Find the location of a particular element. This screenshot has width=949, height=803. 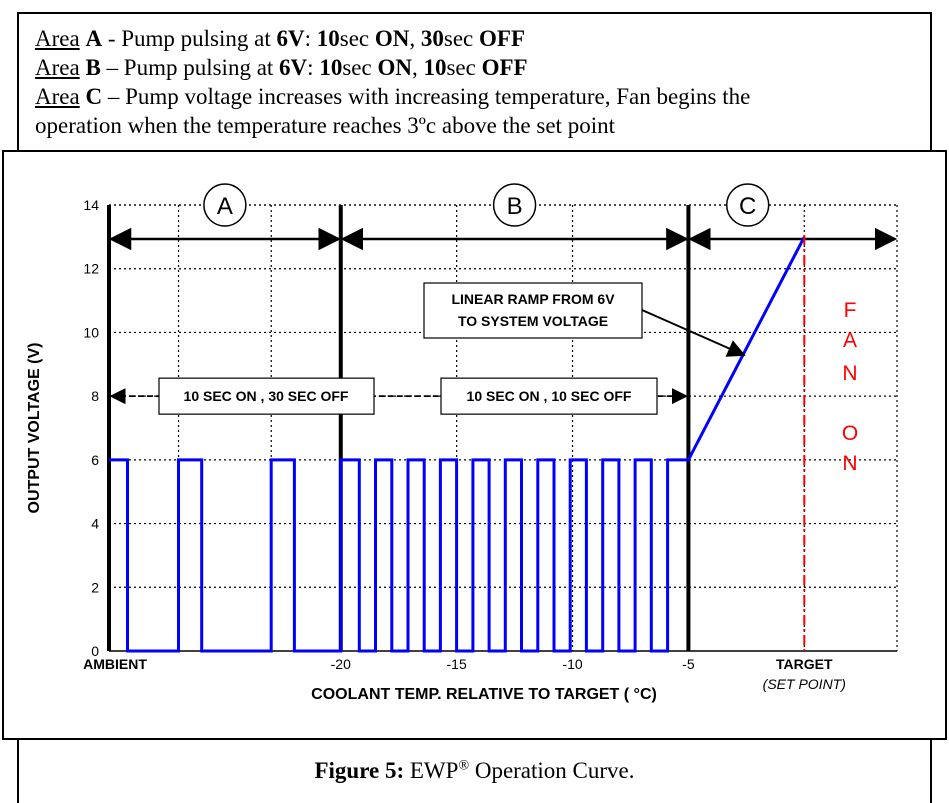

x-tick-label: AMBIENT is located at coordinates (115, 664).